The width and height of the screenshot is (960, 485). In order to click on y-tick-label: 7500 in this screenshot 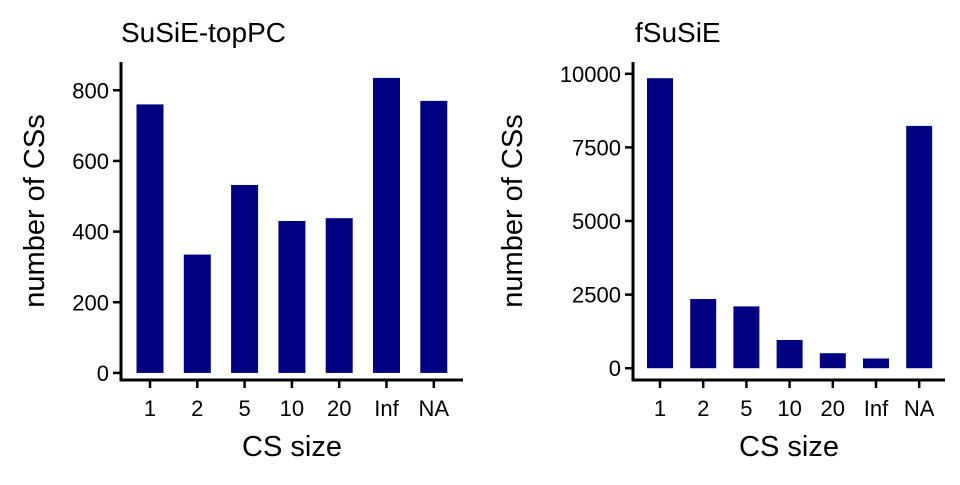, I will do `click(596, 147)`.